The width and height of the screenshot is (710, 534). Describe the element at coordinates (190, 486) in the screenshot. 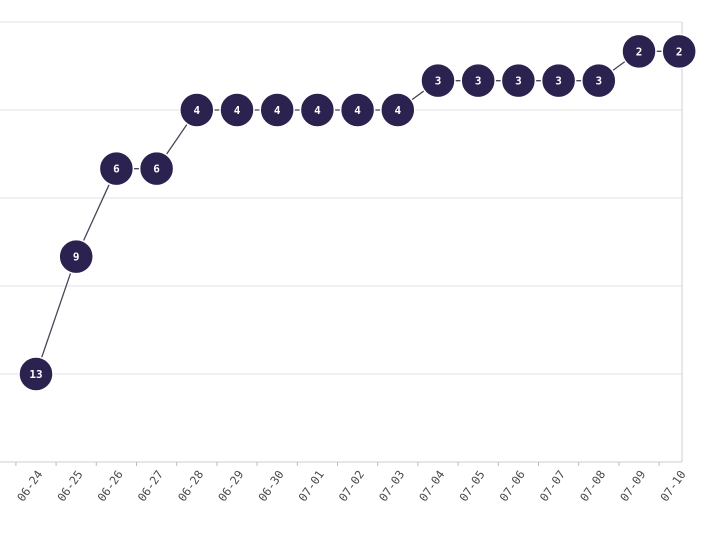

I see `x-tick-label: 06-28` at that location.